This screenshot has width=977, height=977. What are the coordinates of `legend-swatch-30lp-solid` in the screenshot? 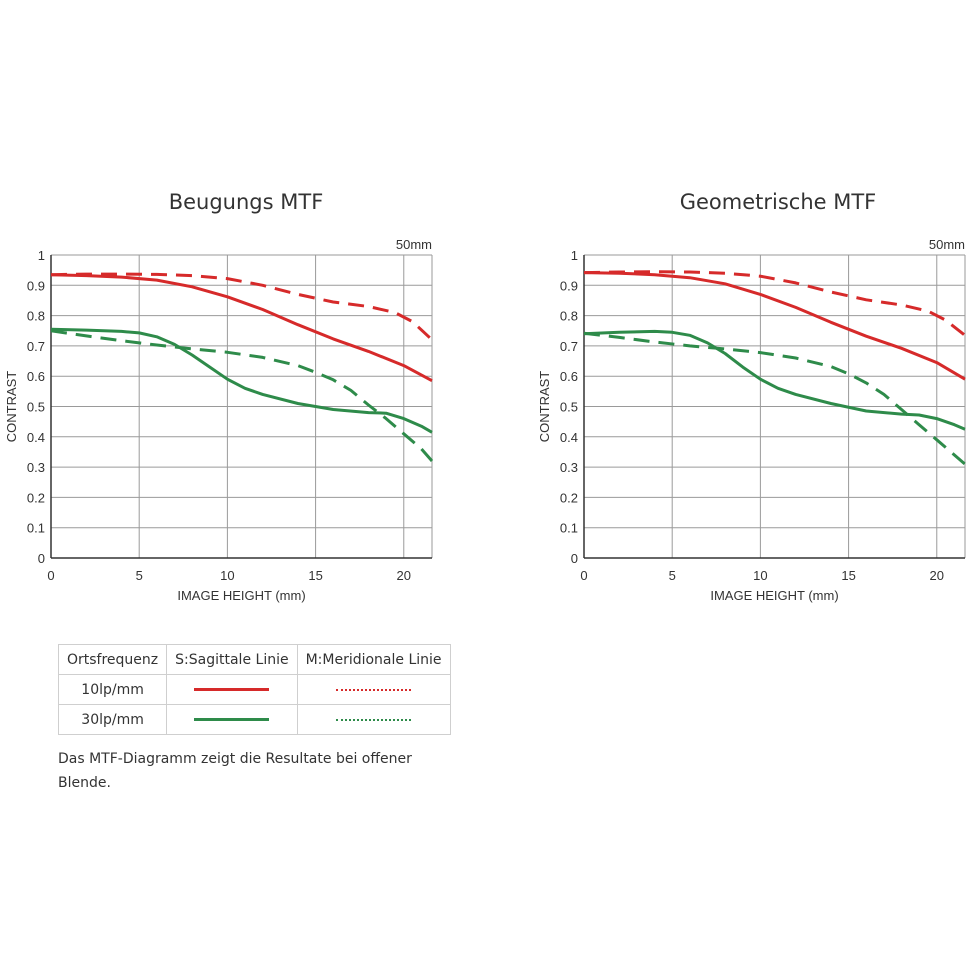 It's located at (232, 719).